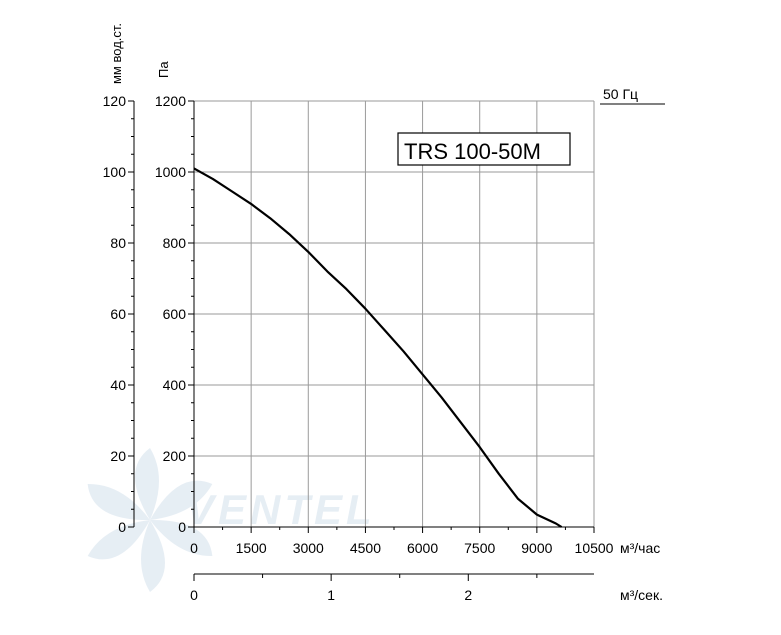 Image resolution: width=781 pixels, height=635 pixels. Describe the element at coordinates (122, 527) in the screenshot. I see `mm-tick-label: 0` at that location.